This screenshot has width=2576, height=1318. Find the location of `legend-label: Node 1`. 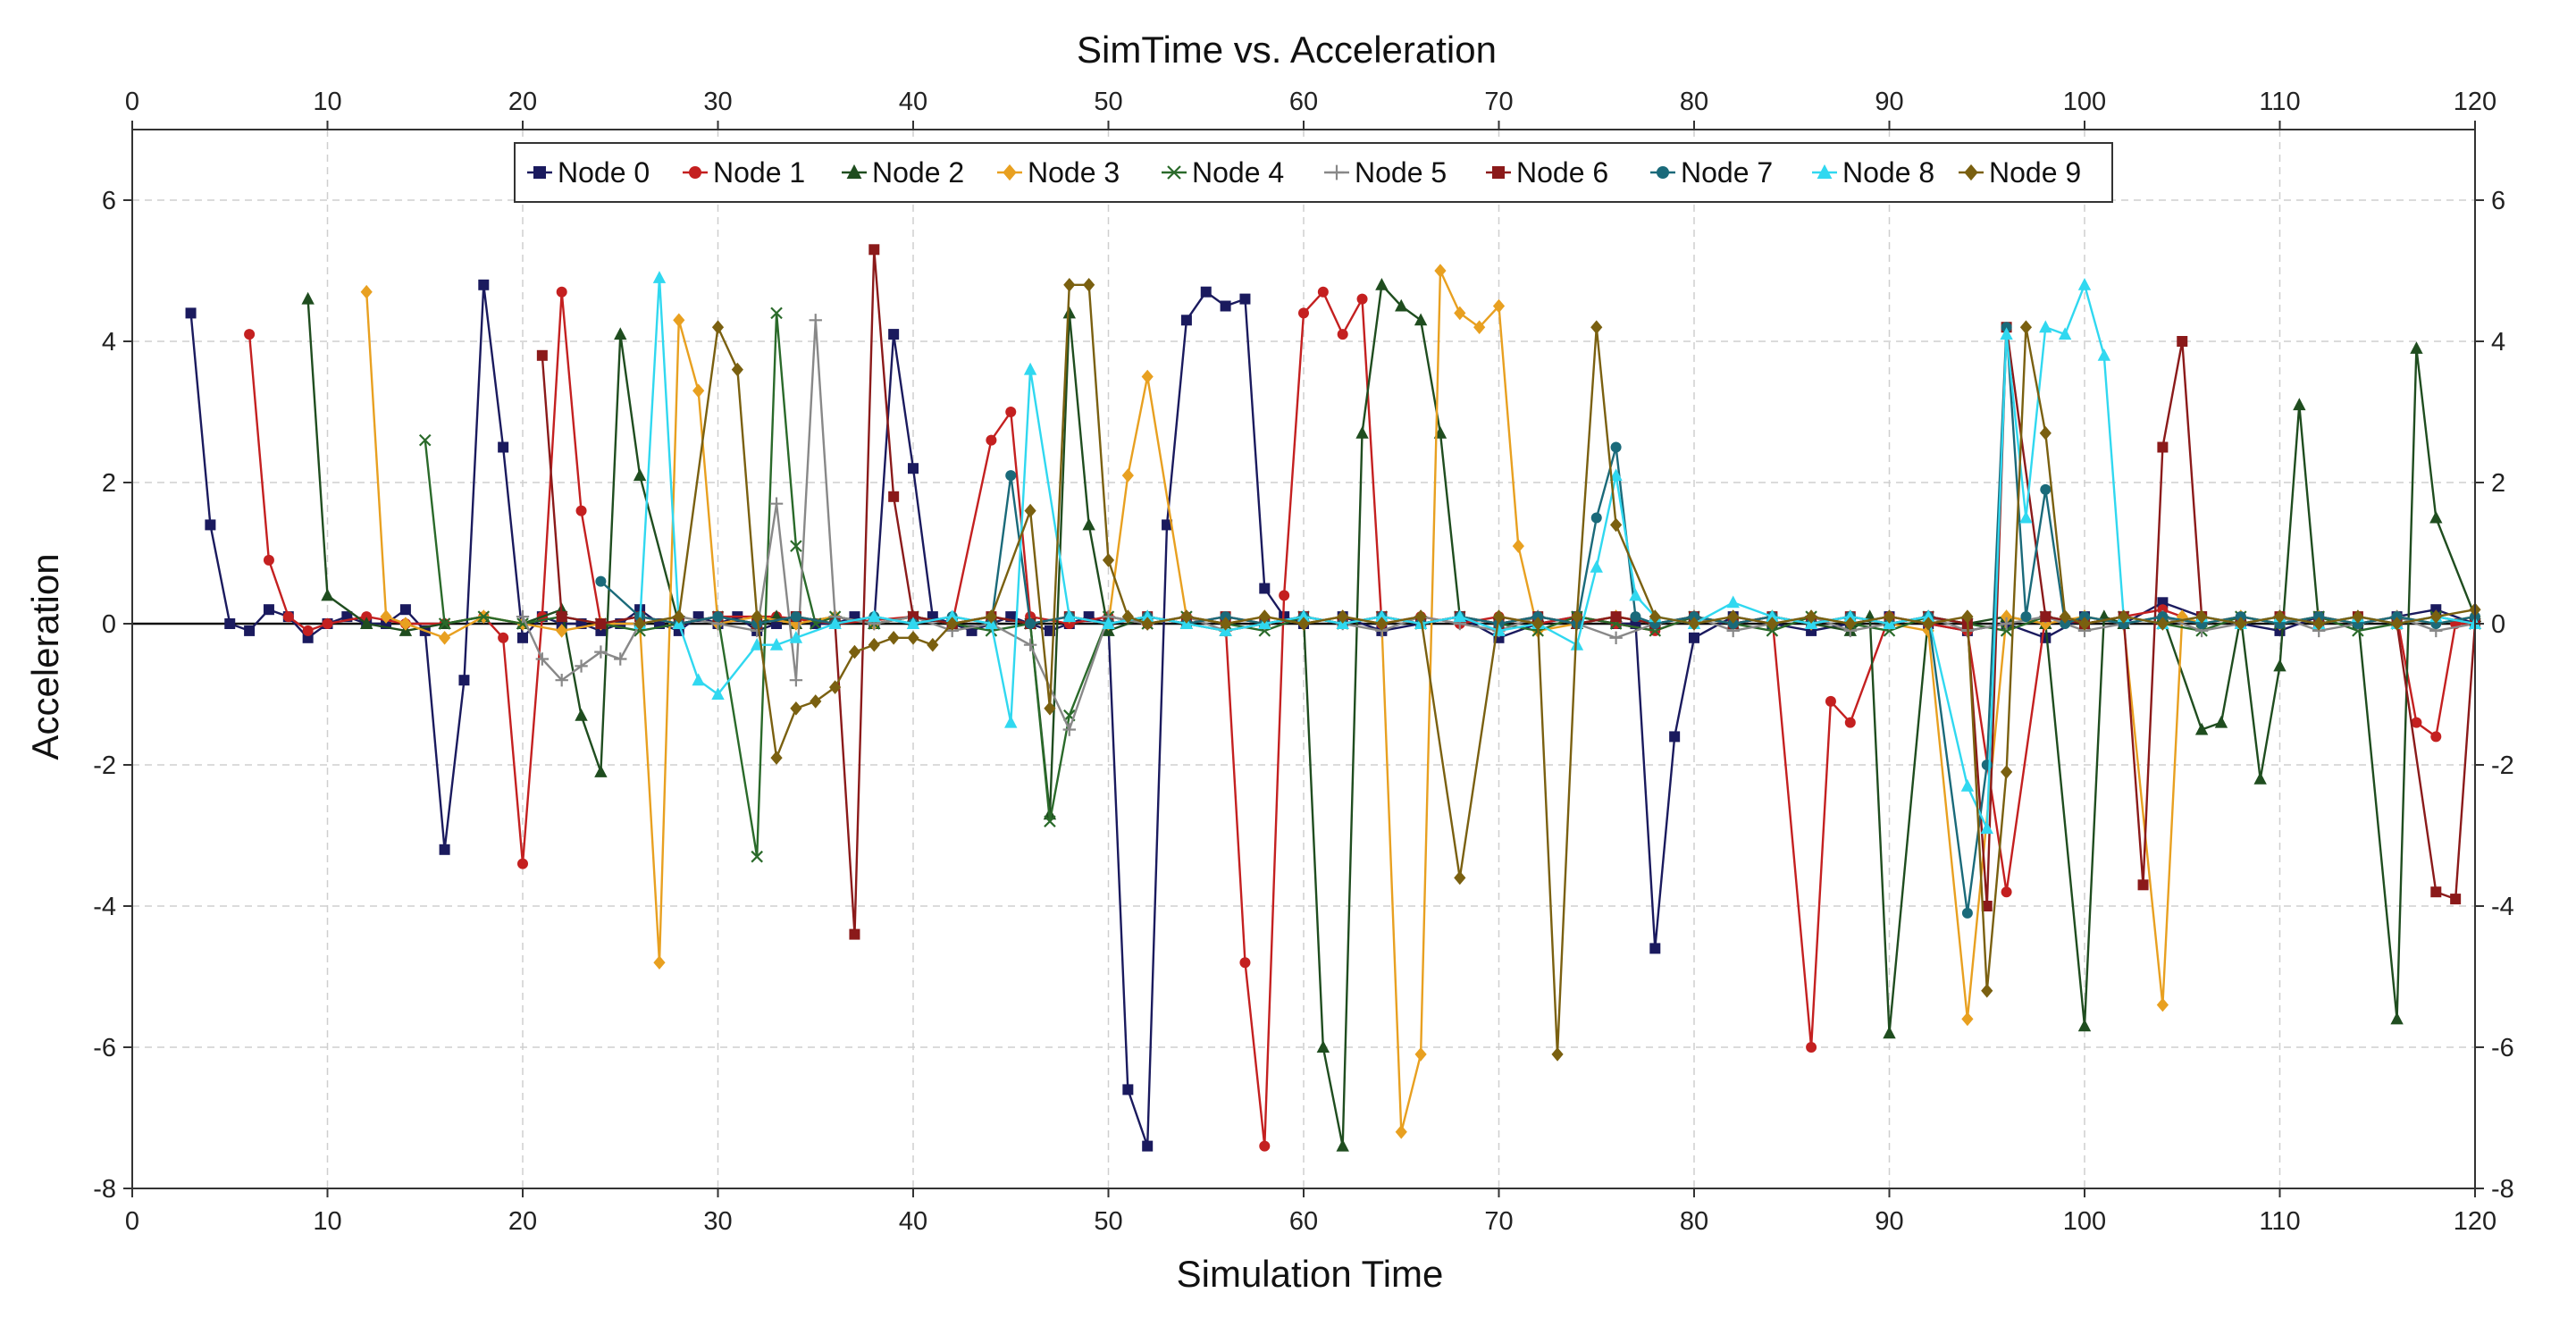

legend-label: Node 1 is located at coordinates (759, 172).